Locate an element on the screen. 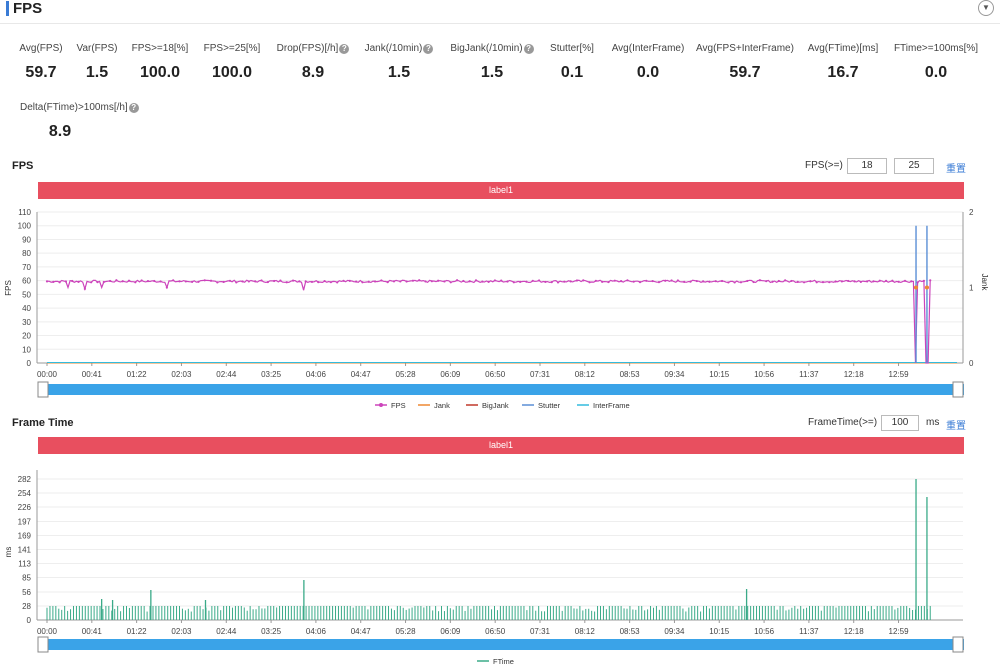  fps-y2-tick-label: 2 is located at coordinates (971, 212).